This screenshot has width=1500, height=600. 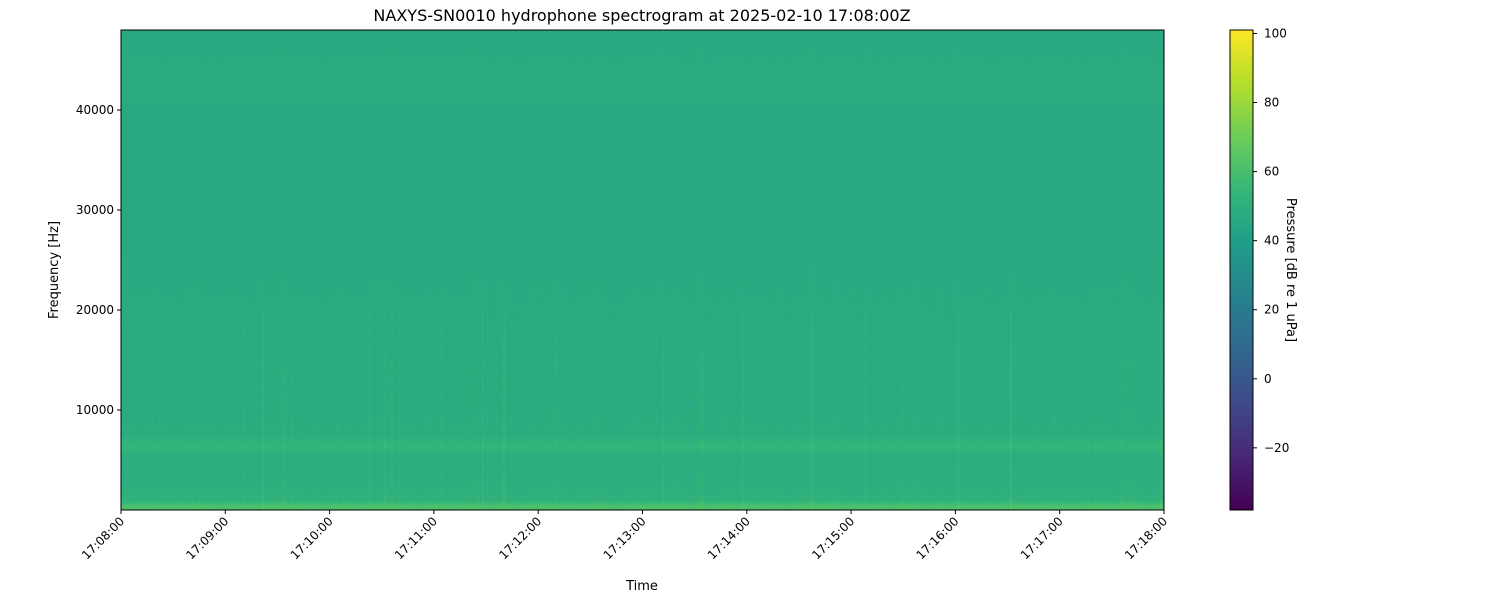 I want to click on x-tick-label: 17:12:00, so click(x=520, y=538).